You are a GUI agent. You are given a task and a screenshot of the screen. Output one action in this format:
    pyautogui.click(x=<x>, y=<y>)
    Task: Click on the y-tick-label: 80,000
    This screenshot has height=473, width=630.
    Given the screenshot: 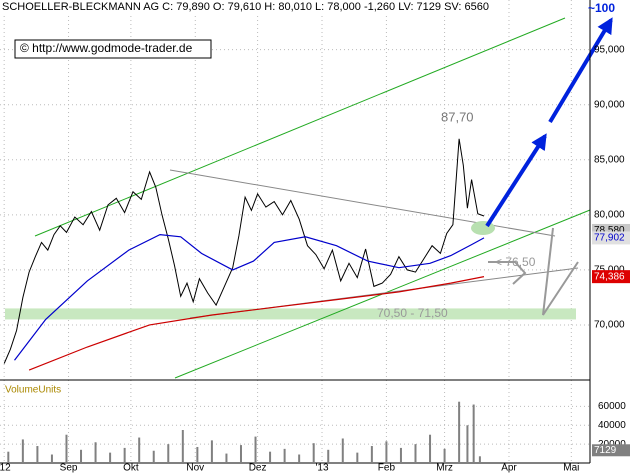 What is the action you would take?
    pyautogui.click(x=609, y=214)
    